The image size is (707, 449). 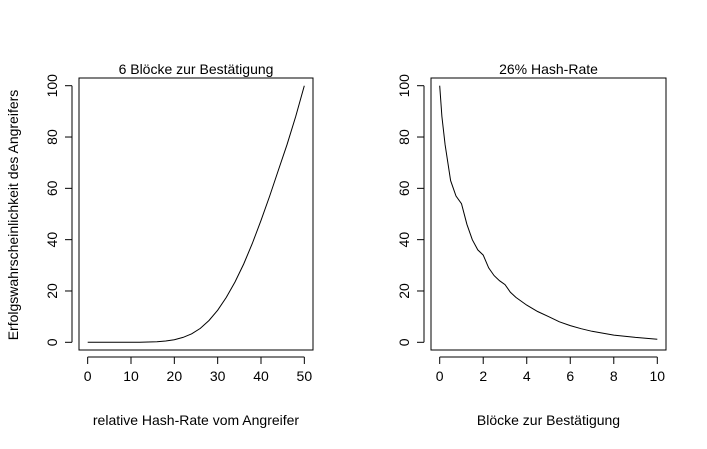 What do you see at coordinates (196, 69) in the screenshot?
I see `chart-title: 6 Blöcke zur Bestätigung` at bounding box center [196, 69].